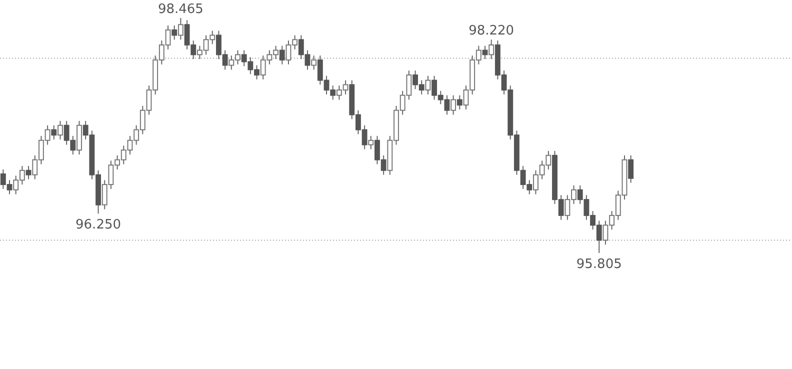  I want to click on text: 98.465, so click(181, 9).